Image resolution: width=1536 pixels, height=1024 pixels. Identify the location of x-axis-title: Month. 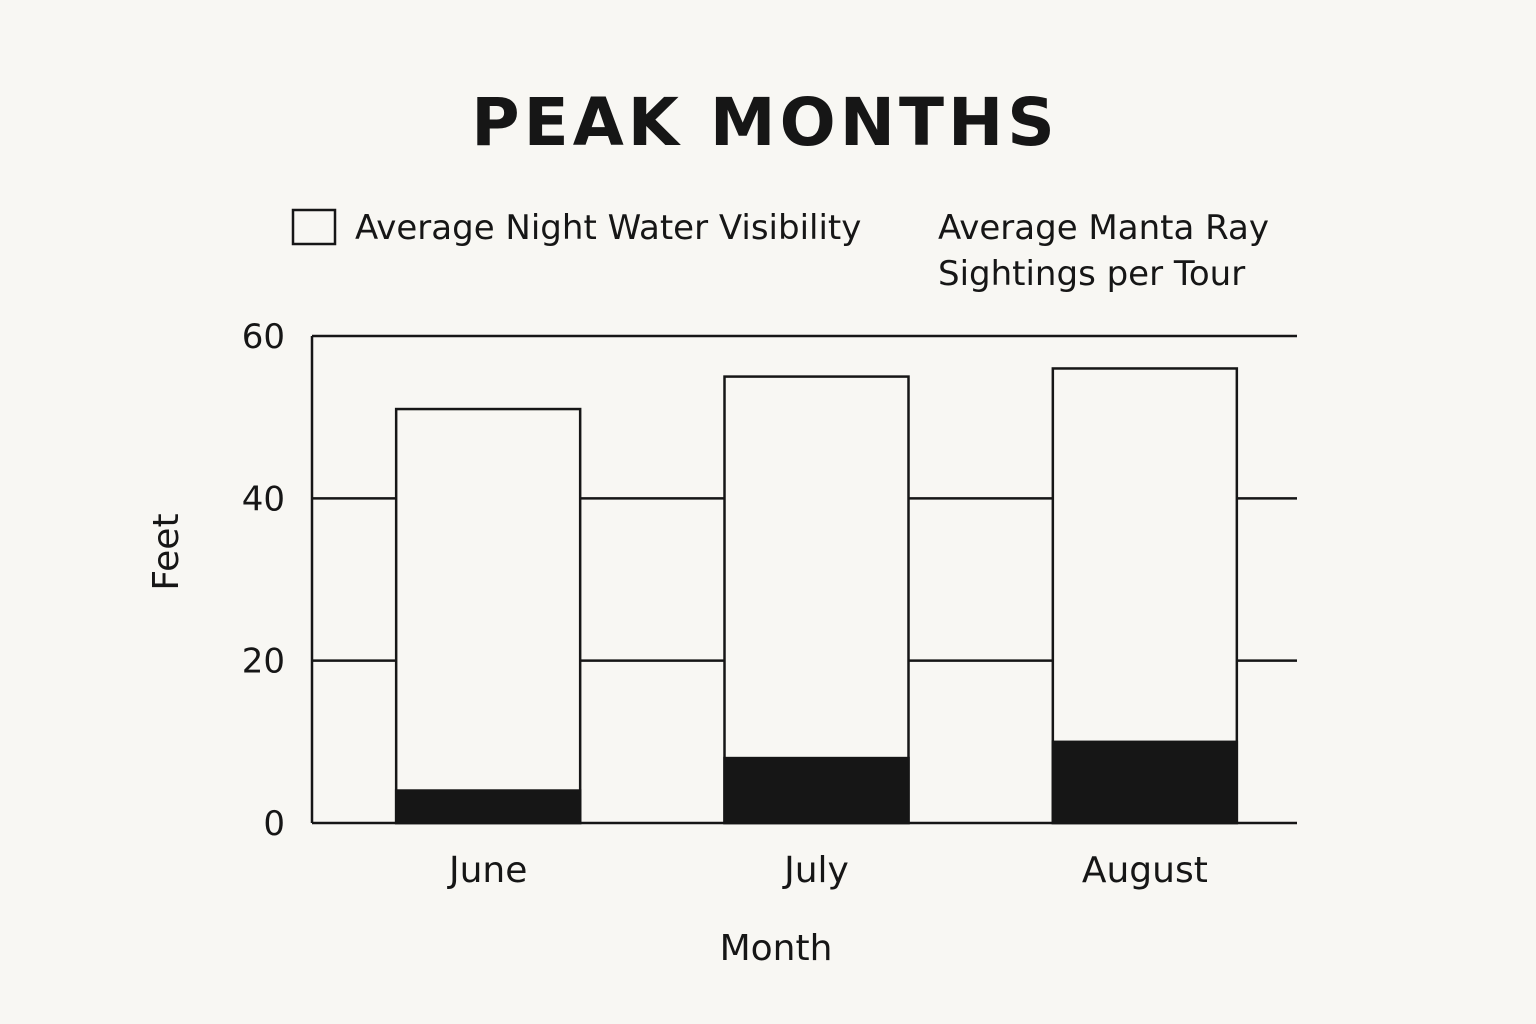
(776, 948).